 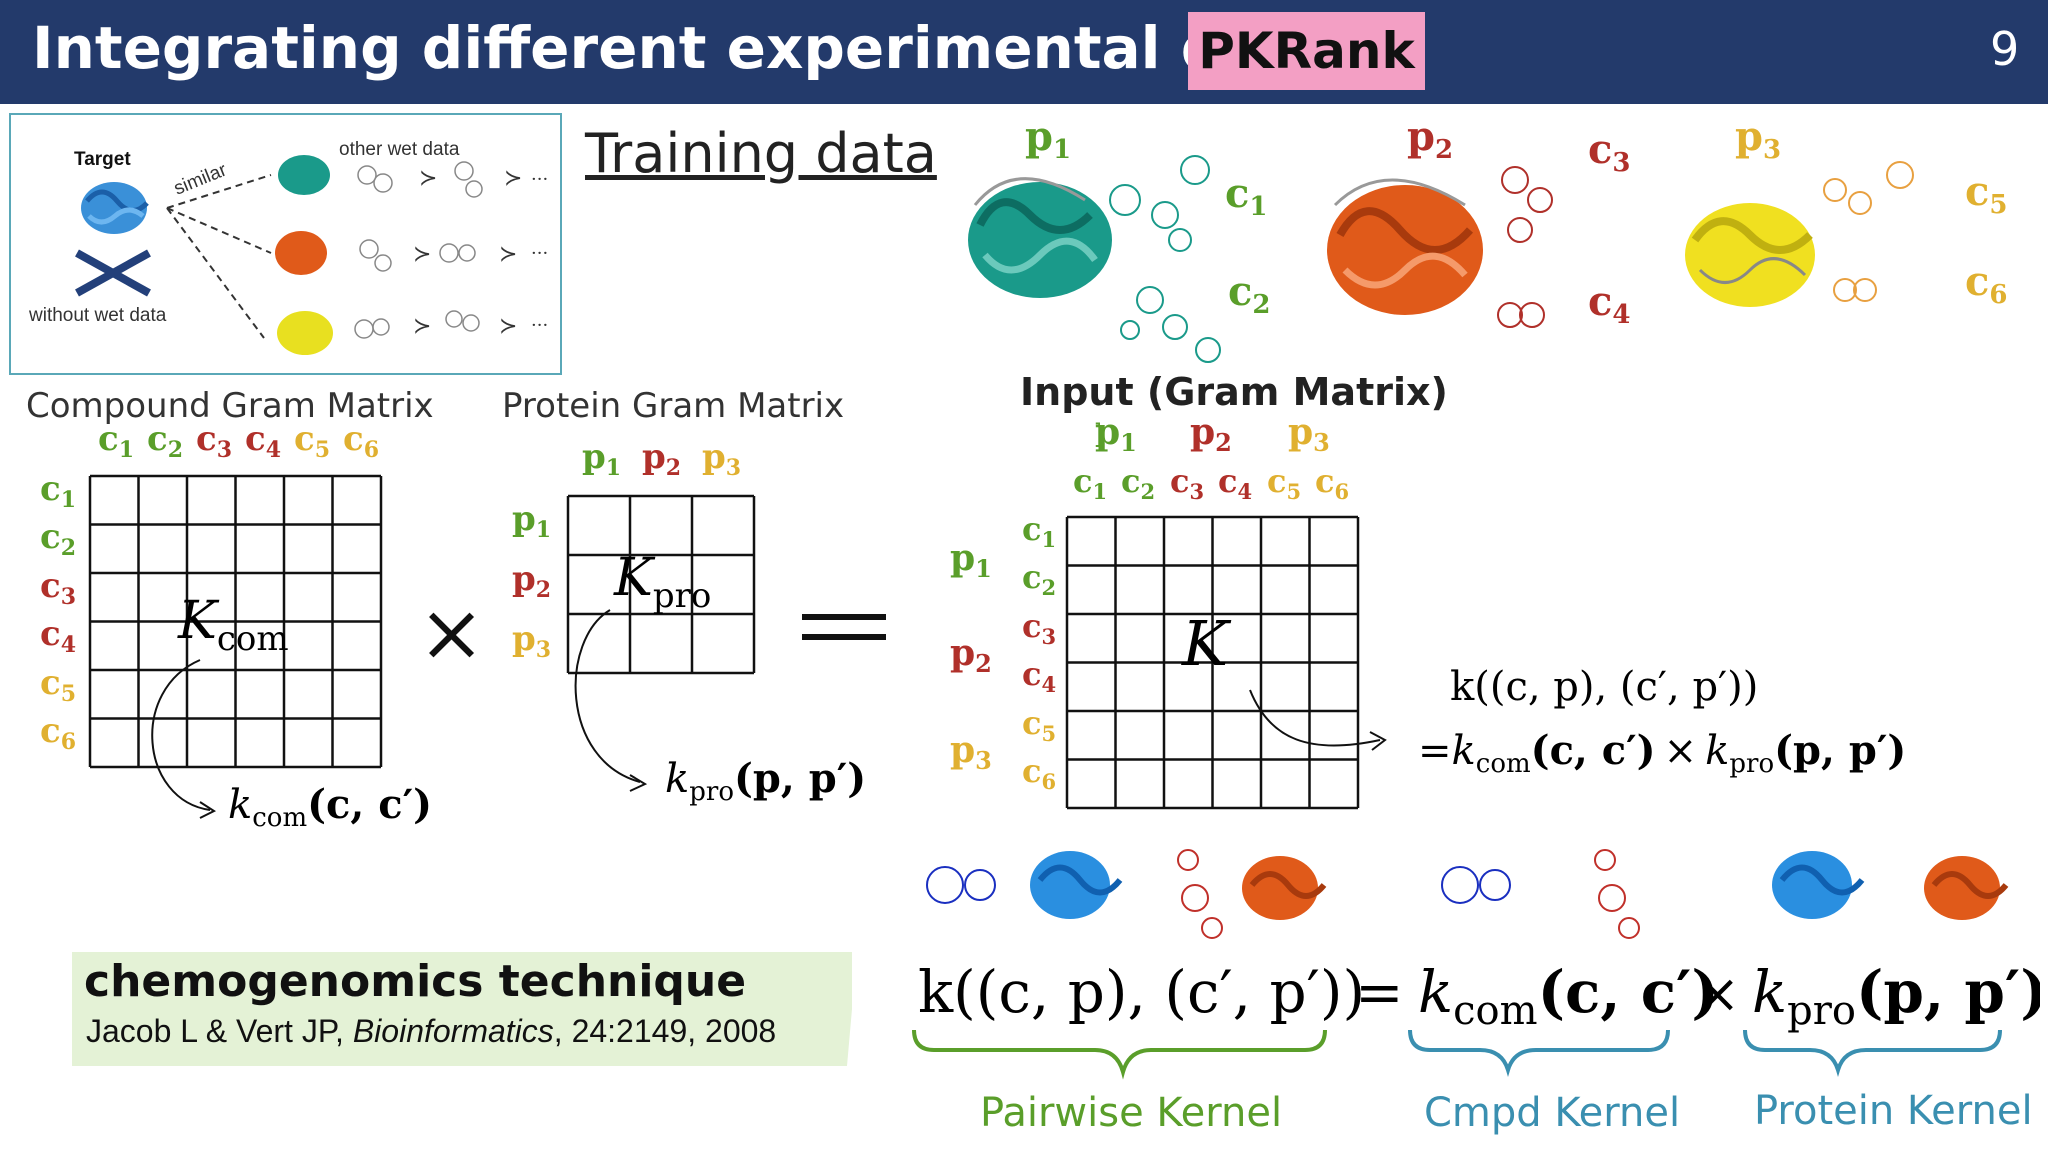 What do you see at coordinates (238, 441) in the screenshot?
I see `compound-col-labels: c1 c2 c3 c4 c5 c6` at bounding box center [238, 441].